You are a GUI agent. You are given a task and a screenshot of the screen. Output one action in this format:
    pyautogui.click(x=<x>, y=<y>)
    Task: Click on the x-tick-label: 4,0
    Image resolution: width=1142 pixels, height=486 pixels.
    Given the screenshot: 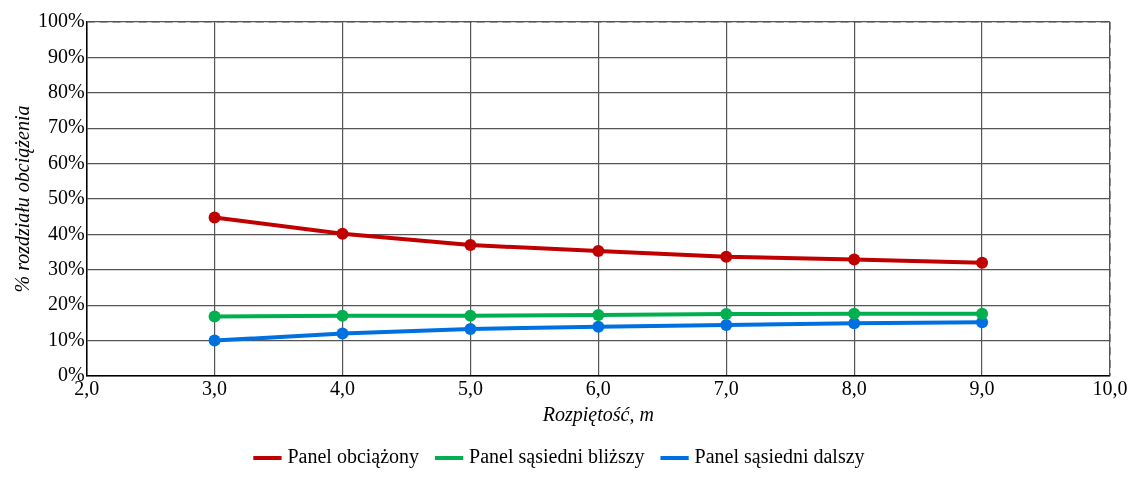 What is the action you would take?
    pyautogui.click(x=342, y=388)
    